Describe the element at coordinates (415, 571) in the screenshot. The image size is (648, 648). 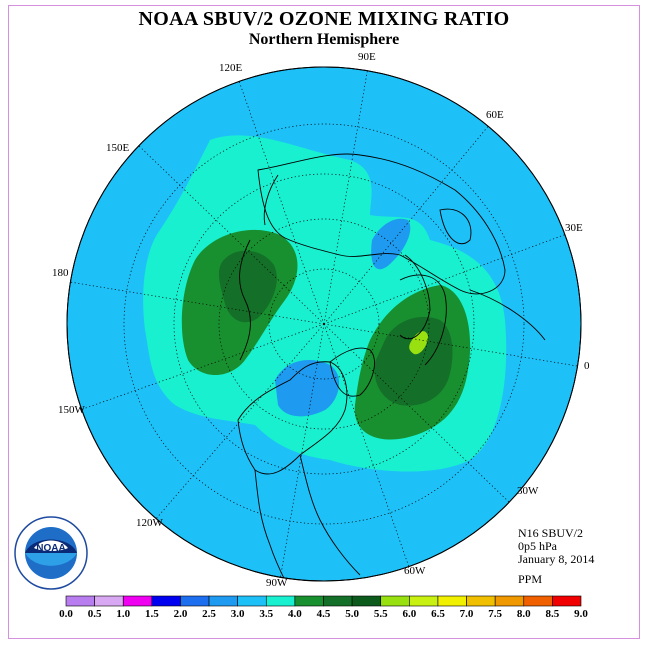
I see `lon-label-60w: 60W` at that location.